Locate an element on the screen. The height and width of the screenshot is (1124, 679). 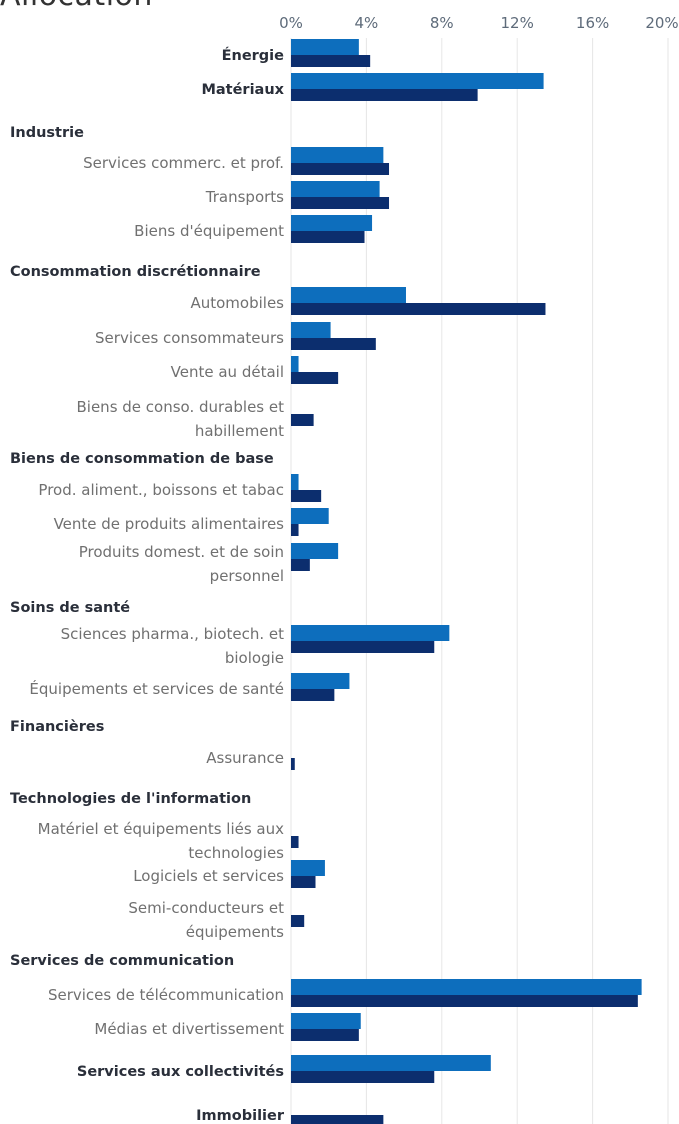
page-title: Allocation is located at coordinates (76, 6).